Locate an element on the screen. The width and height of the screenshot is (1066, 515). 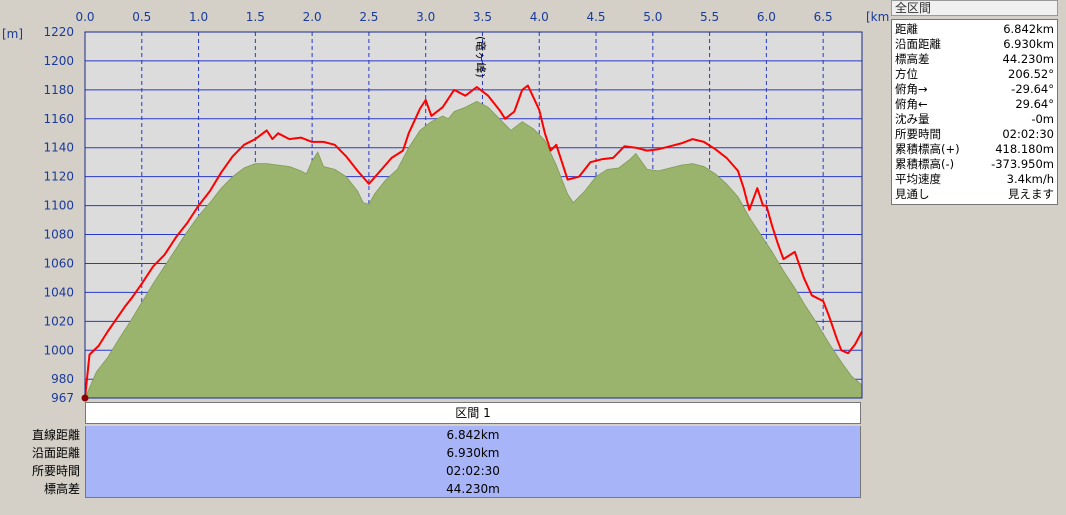
x-tick-label: 6.0 is located at coordinates (766, 17).